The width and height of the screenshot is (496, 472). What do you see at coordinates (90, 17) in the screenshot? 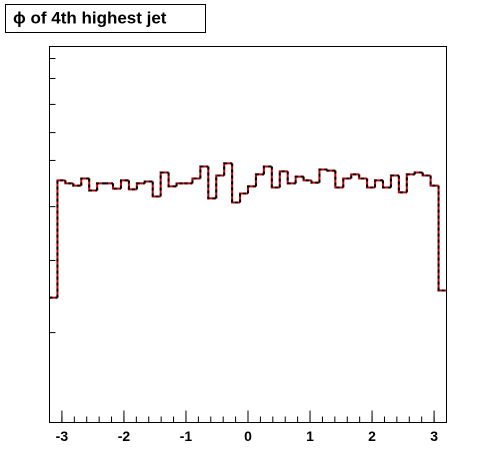
I see `chart-title: ϕ of 4th highest jet` at bounding box center [90, 17].